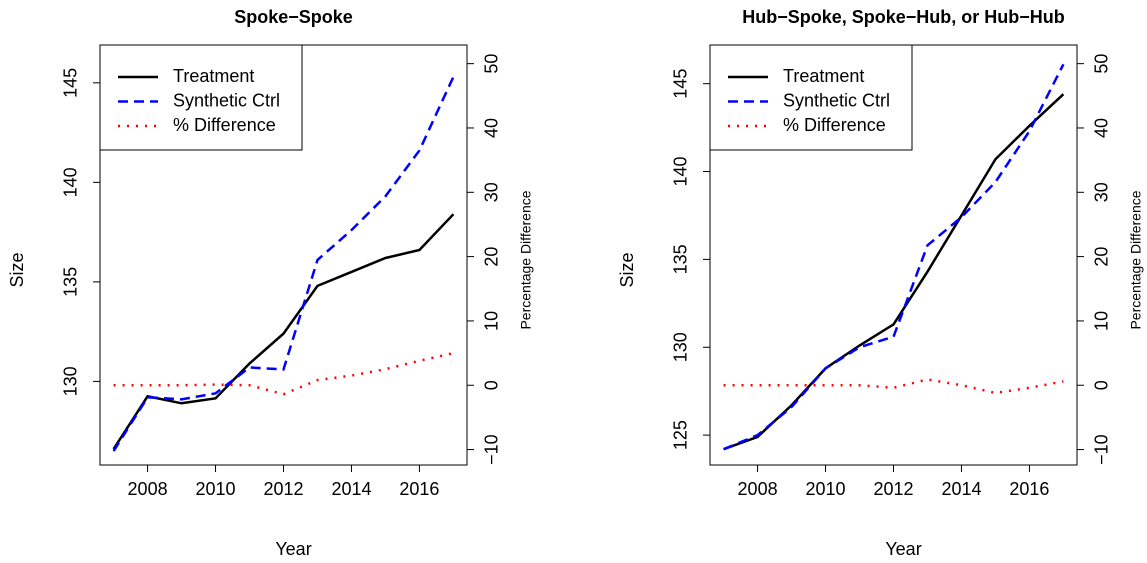 The width and height of the screenshot is (1147, 563). Describe the element at coordinates (903, 17) in the screenshot. I see `chart-title: Hub−Spoke, Spoke−Hub, or Hub−Hub` at that location.